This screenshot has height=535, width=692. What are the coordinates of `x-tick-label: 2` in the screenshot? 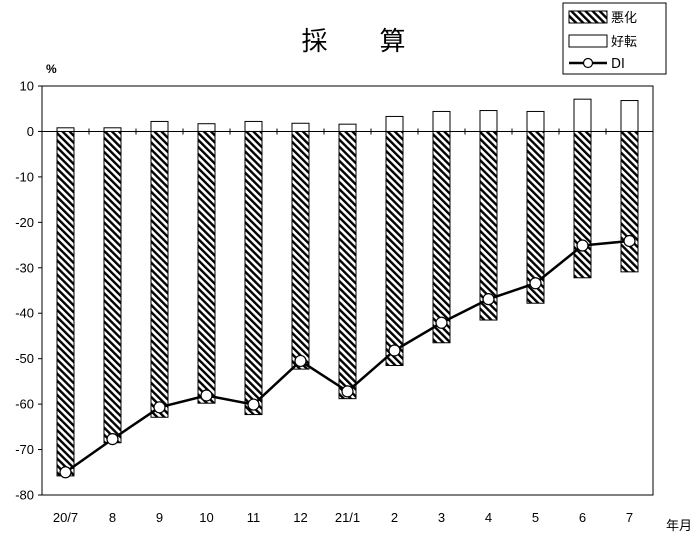 It's located at (394, 517).